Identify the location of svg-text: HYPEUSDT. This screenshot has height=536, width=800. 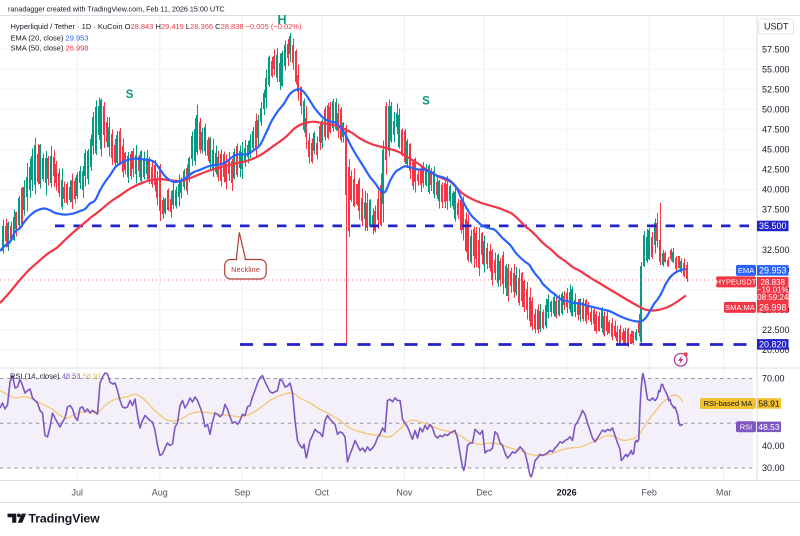
(736, 282).